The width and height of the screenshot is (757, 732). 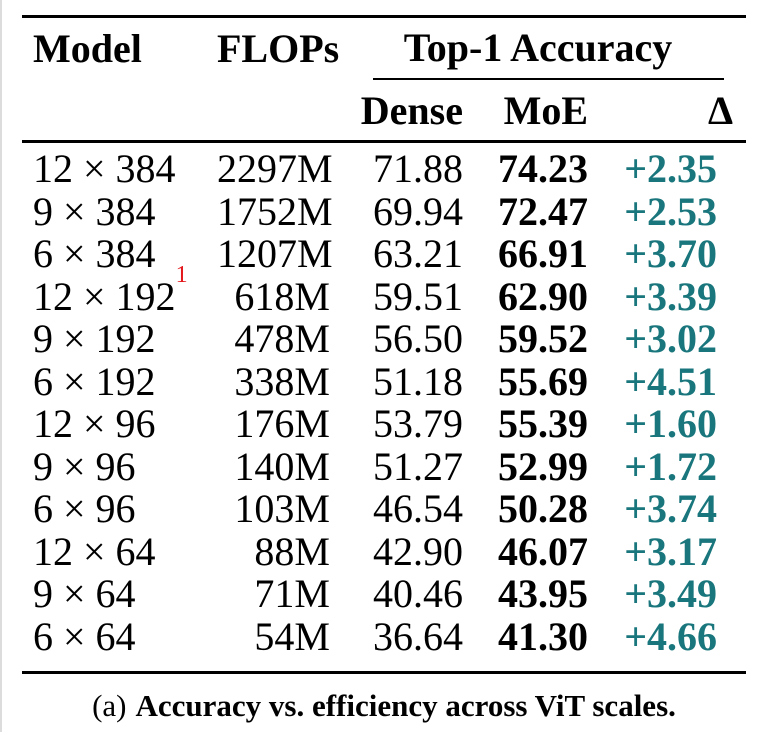 I want to click on header-row-top: Model FLOPs Top-1 Accuracy, so click(x=384, y=48).